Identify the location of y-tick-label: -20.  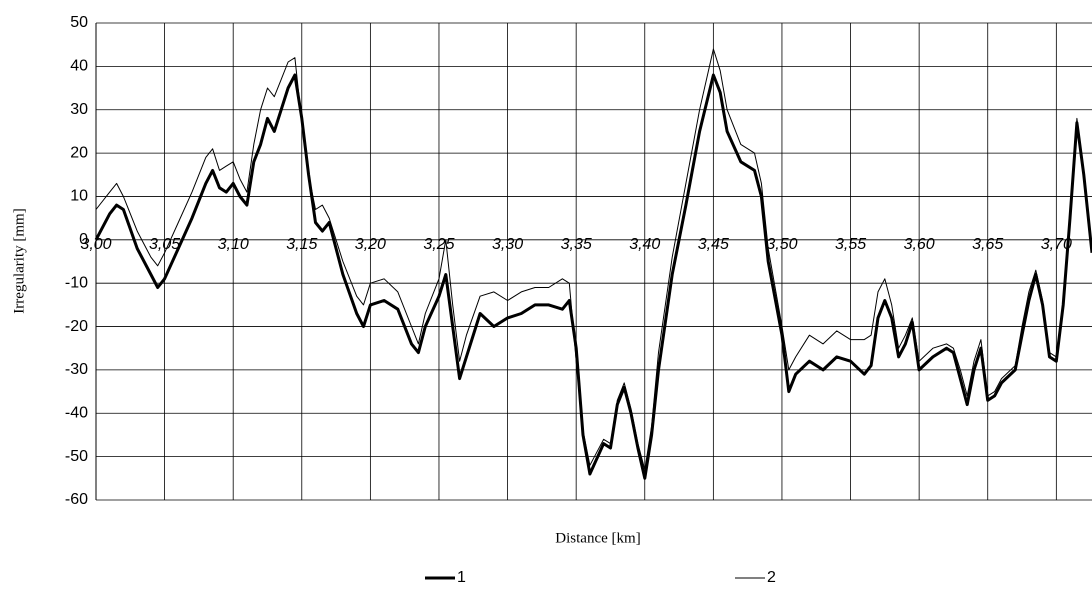
(76, 326).